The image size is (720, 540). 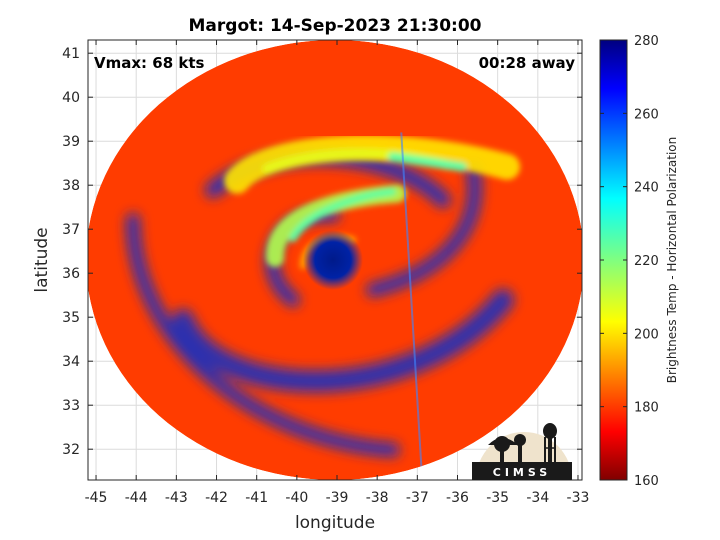 What do you see at coordinates (96, 498) in the screenshot?
I see `x-tick-label: -45` at bounding box center [96, 498].